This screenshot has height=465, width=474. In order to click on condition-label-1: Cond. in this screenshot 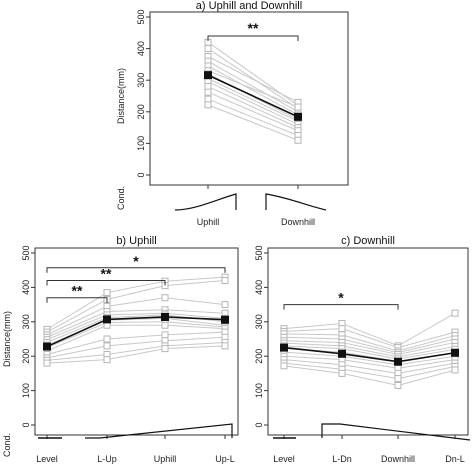, I will do `click(7, 445)`.